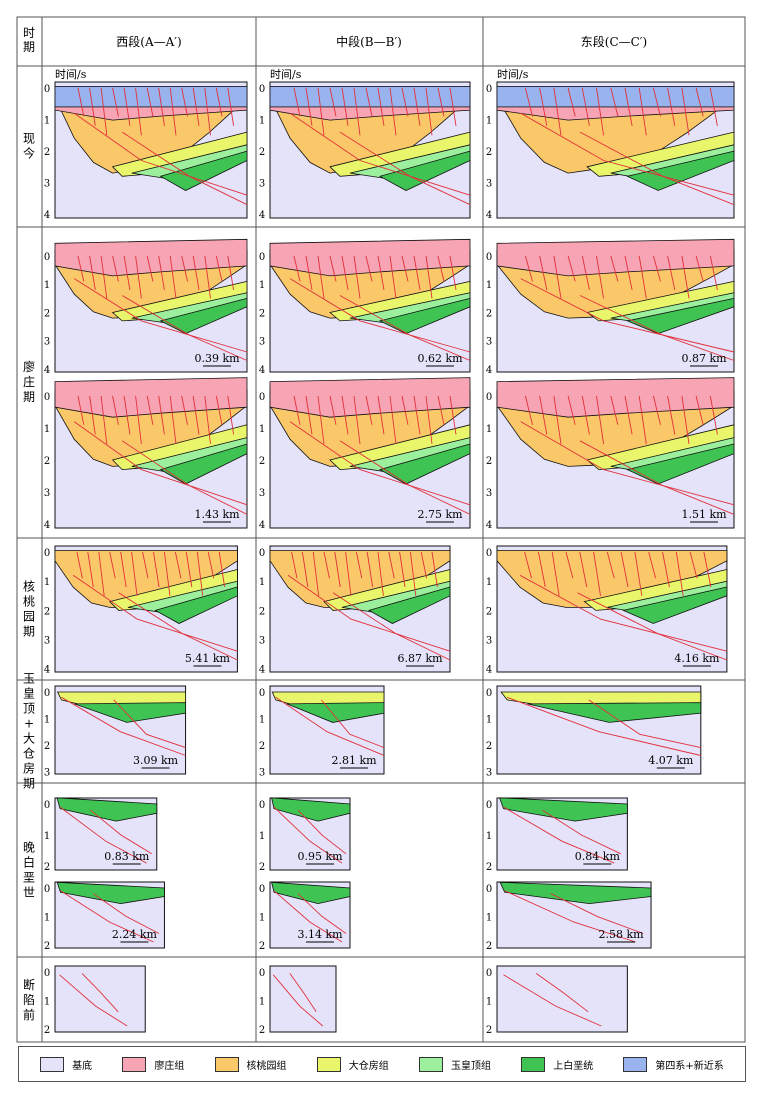 This screenshot has width=762, height=1094. What do you see at coordinates (29, 609) in the screenshot?
I see `period-label: 核桃园期` at bounding box center [29, 609].